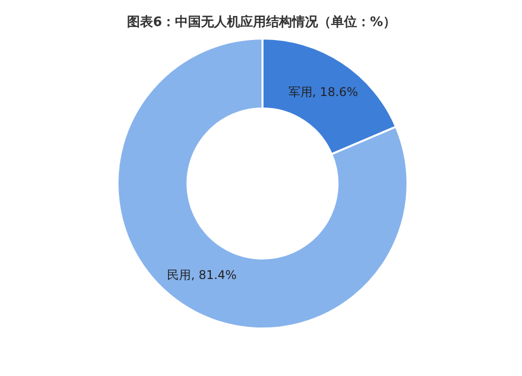  Describe the element at coordinates (323, 91) in the screenshot. I see `slice-label: 军用, 18.6%` at that location.